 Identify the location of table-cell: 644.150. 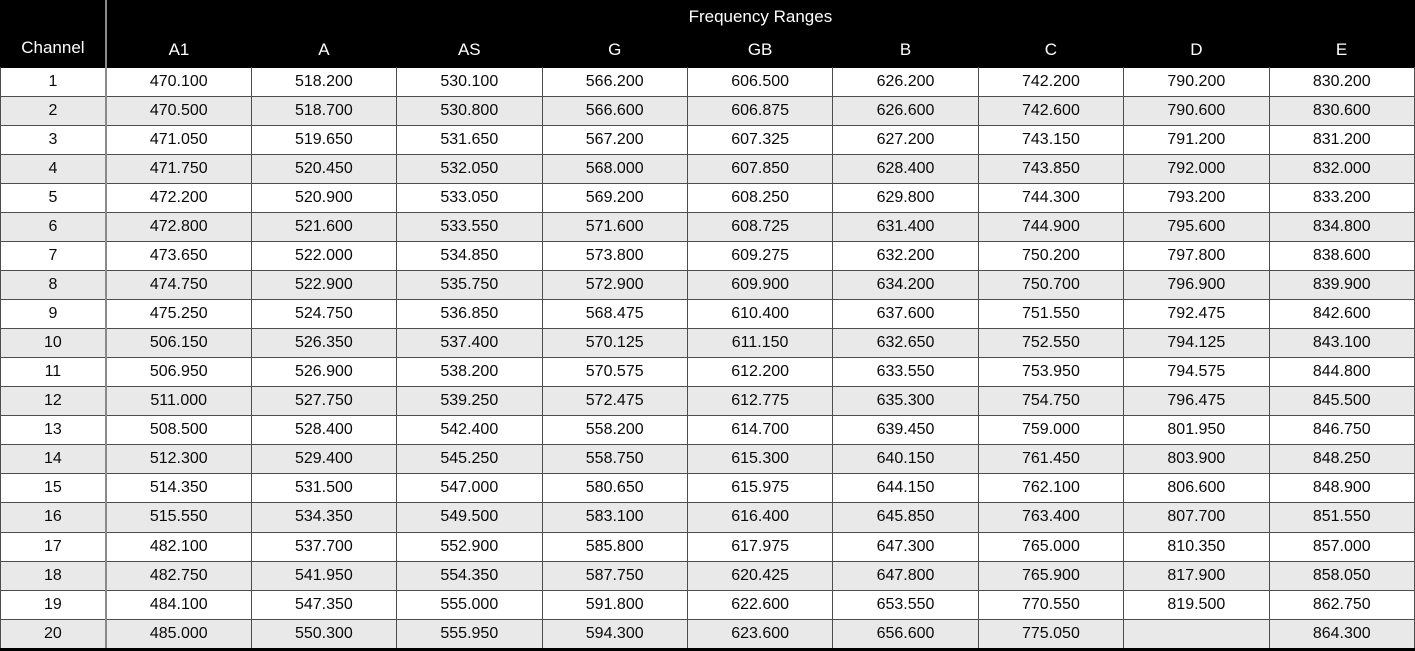
(905, 488).